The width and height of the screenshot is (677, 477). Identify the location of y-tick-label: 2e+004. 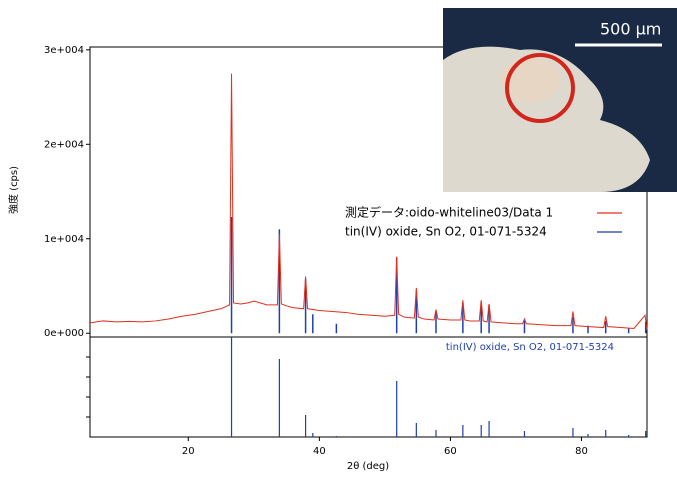
(64, 144).